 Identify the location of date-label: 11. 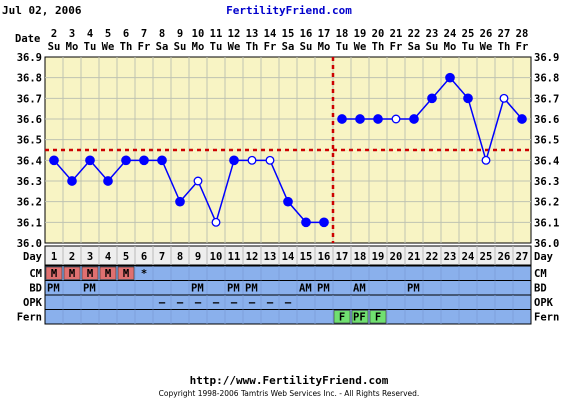
(216, 34).